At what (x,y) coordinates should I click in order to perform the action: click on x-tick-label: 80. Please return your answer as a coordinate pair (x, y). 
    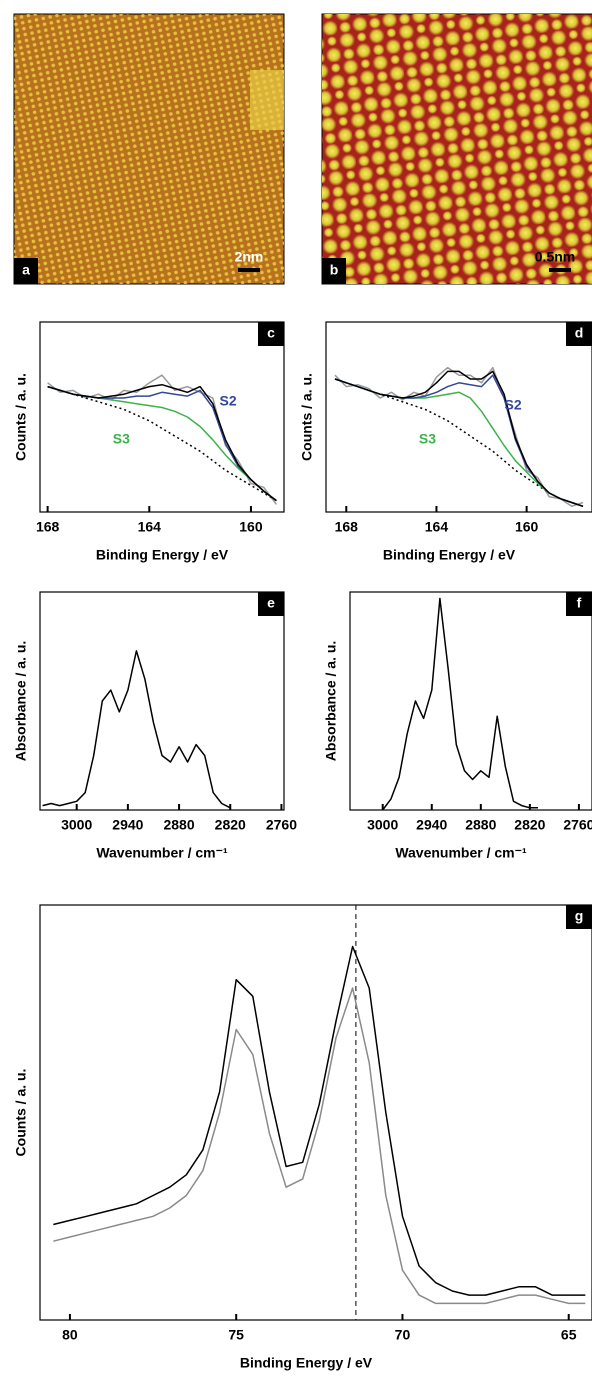
    Looking at the image, I should click on (70, 1335).